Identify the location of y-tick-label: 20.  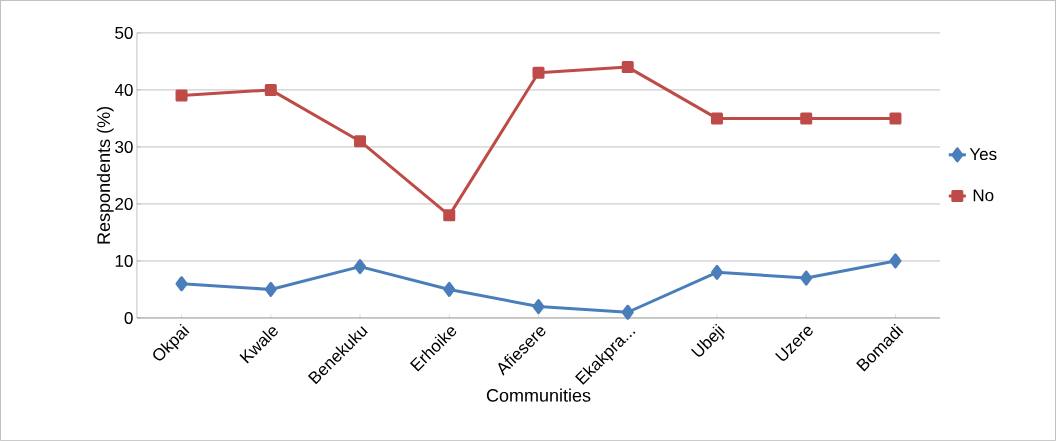
(124, 204).